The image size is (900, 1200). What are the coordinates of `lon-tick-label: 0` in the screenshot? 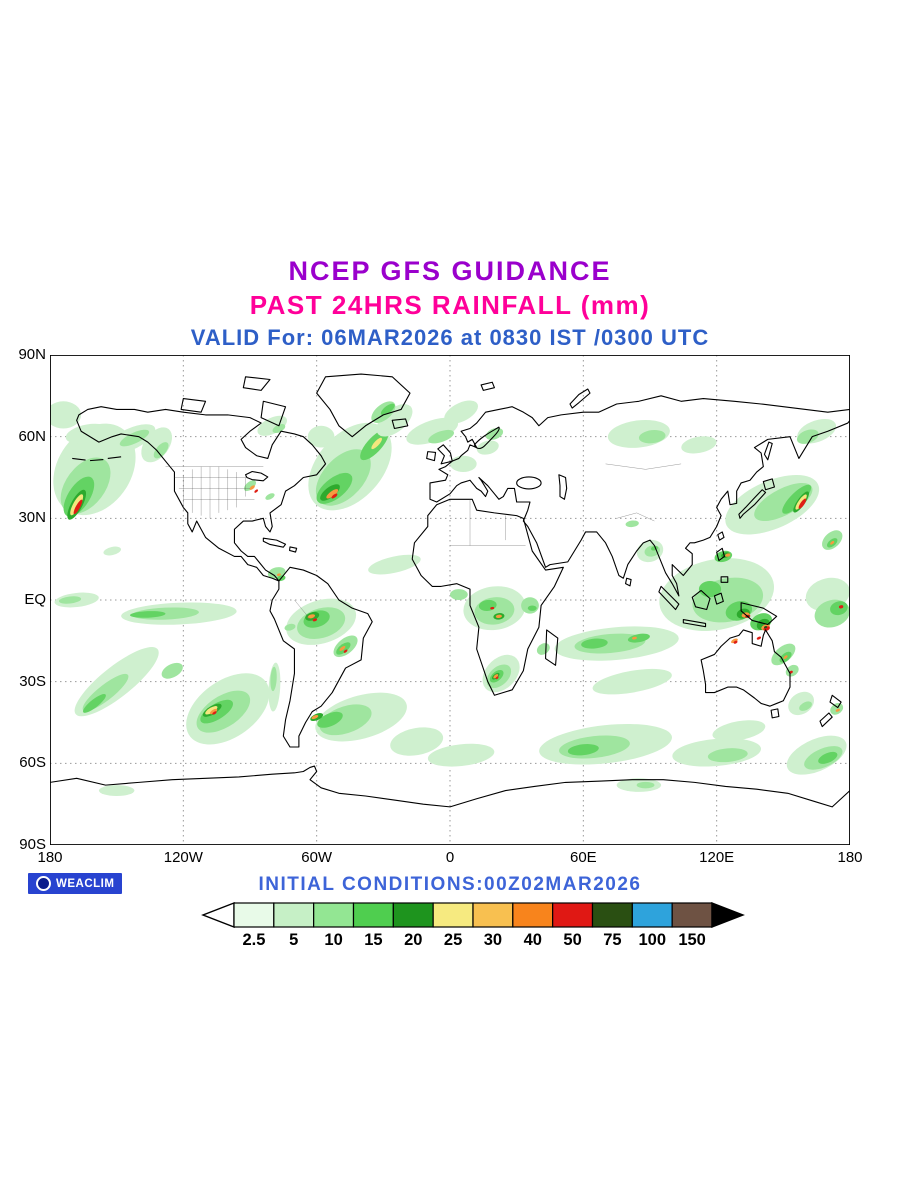 It's located at (450, 857).